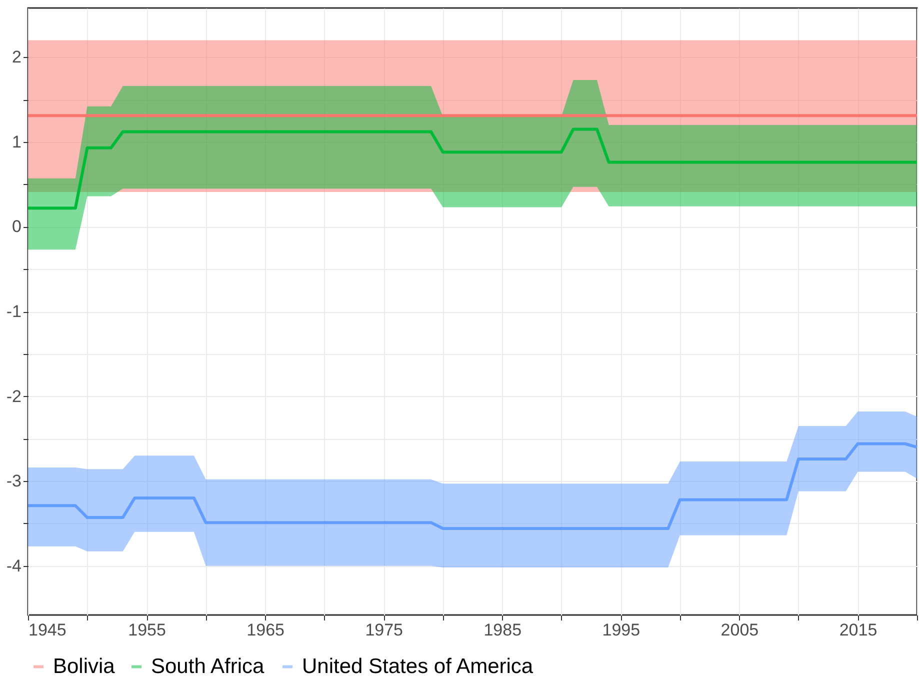 The height and width of the screenshot is (682, 919). I want to click on legend-label: Bolivia, so click(84, 666).